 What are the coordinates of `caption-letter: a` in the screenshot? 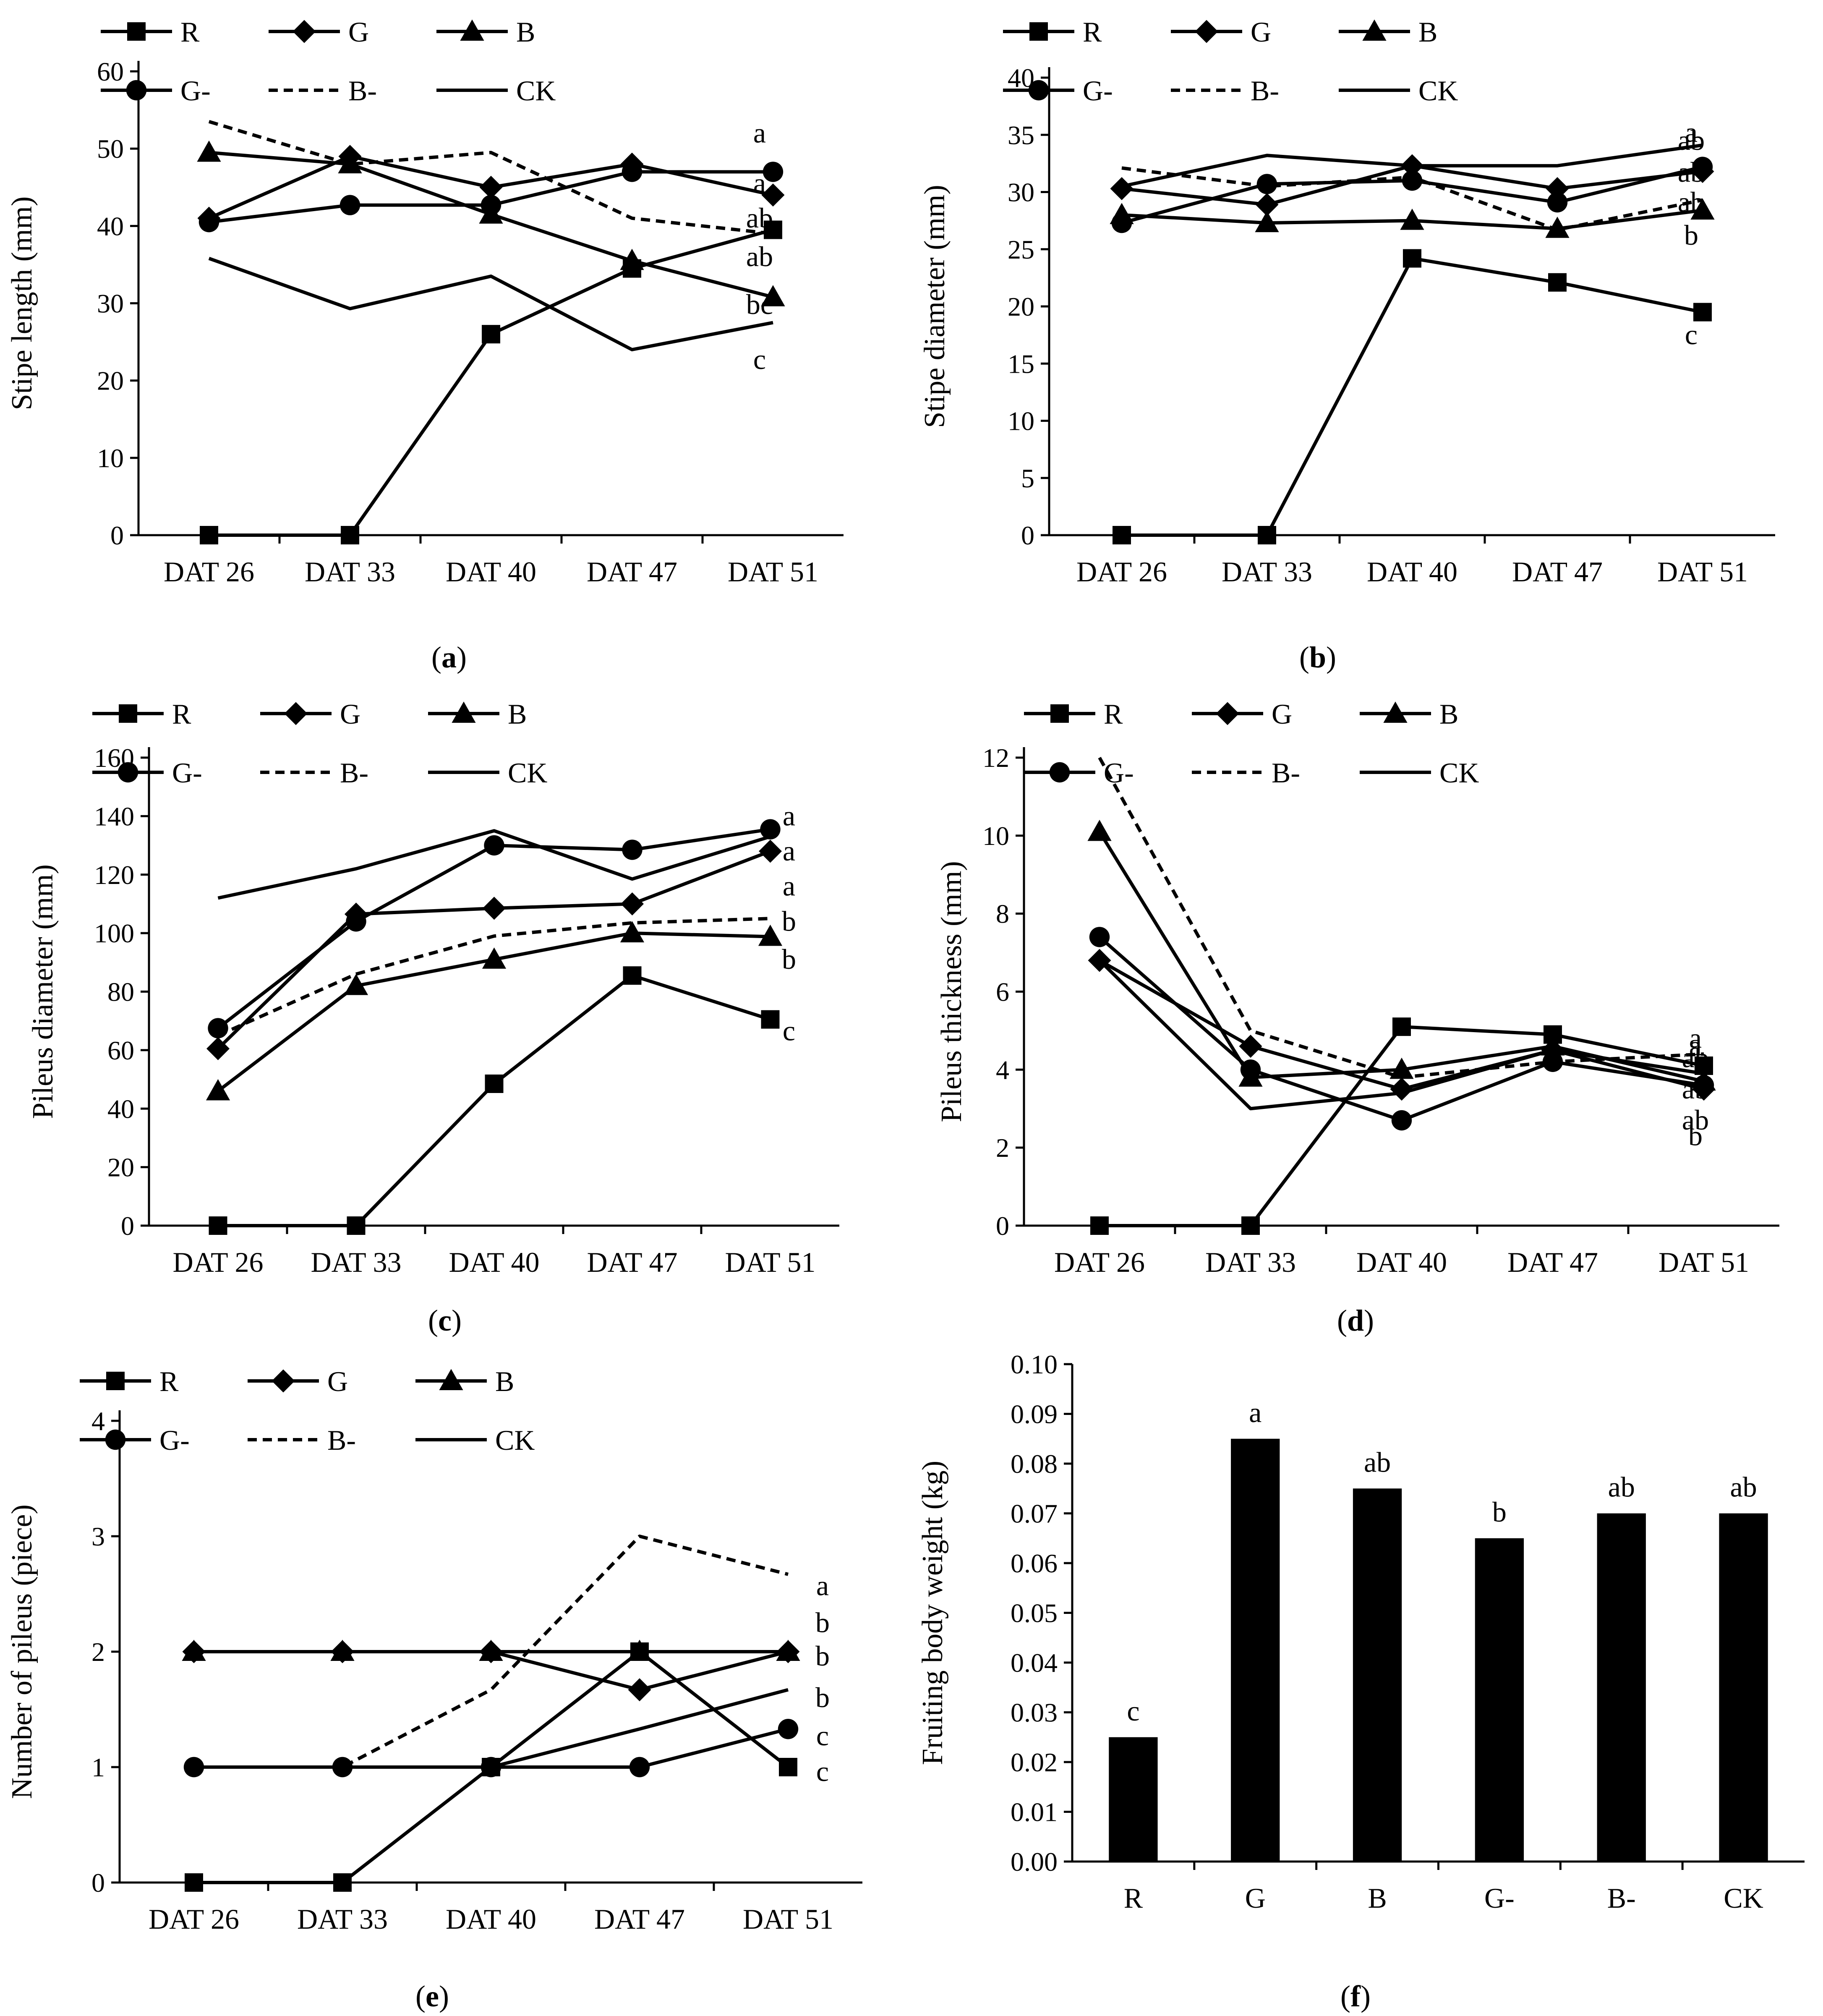 It's located at (449, 657).